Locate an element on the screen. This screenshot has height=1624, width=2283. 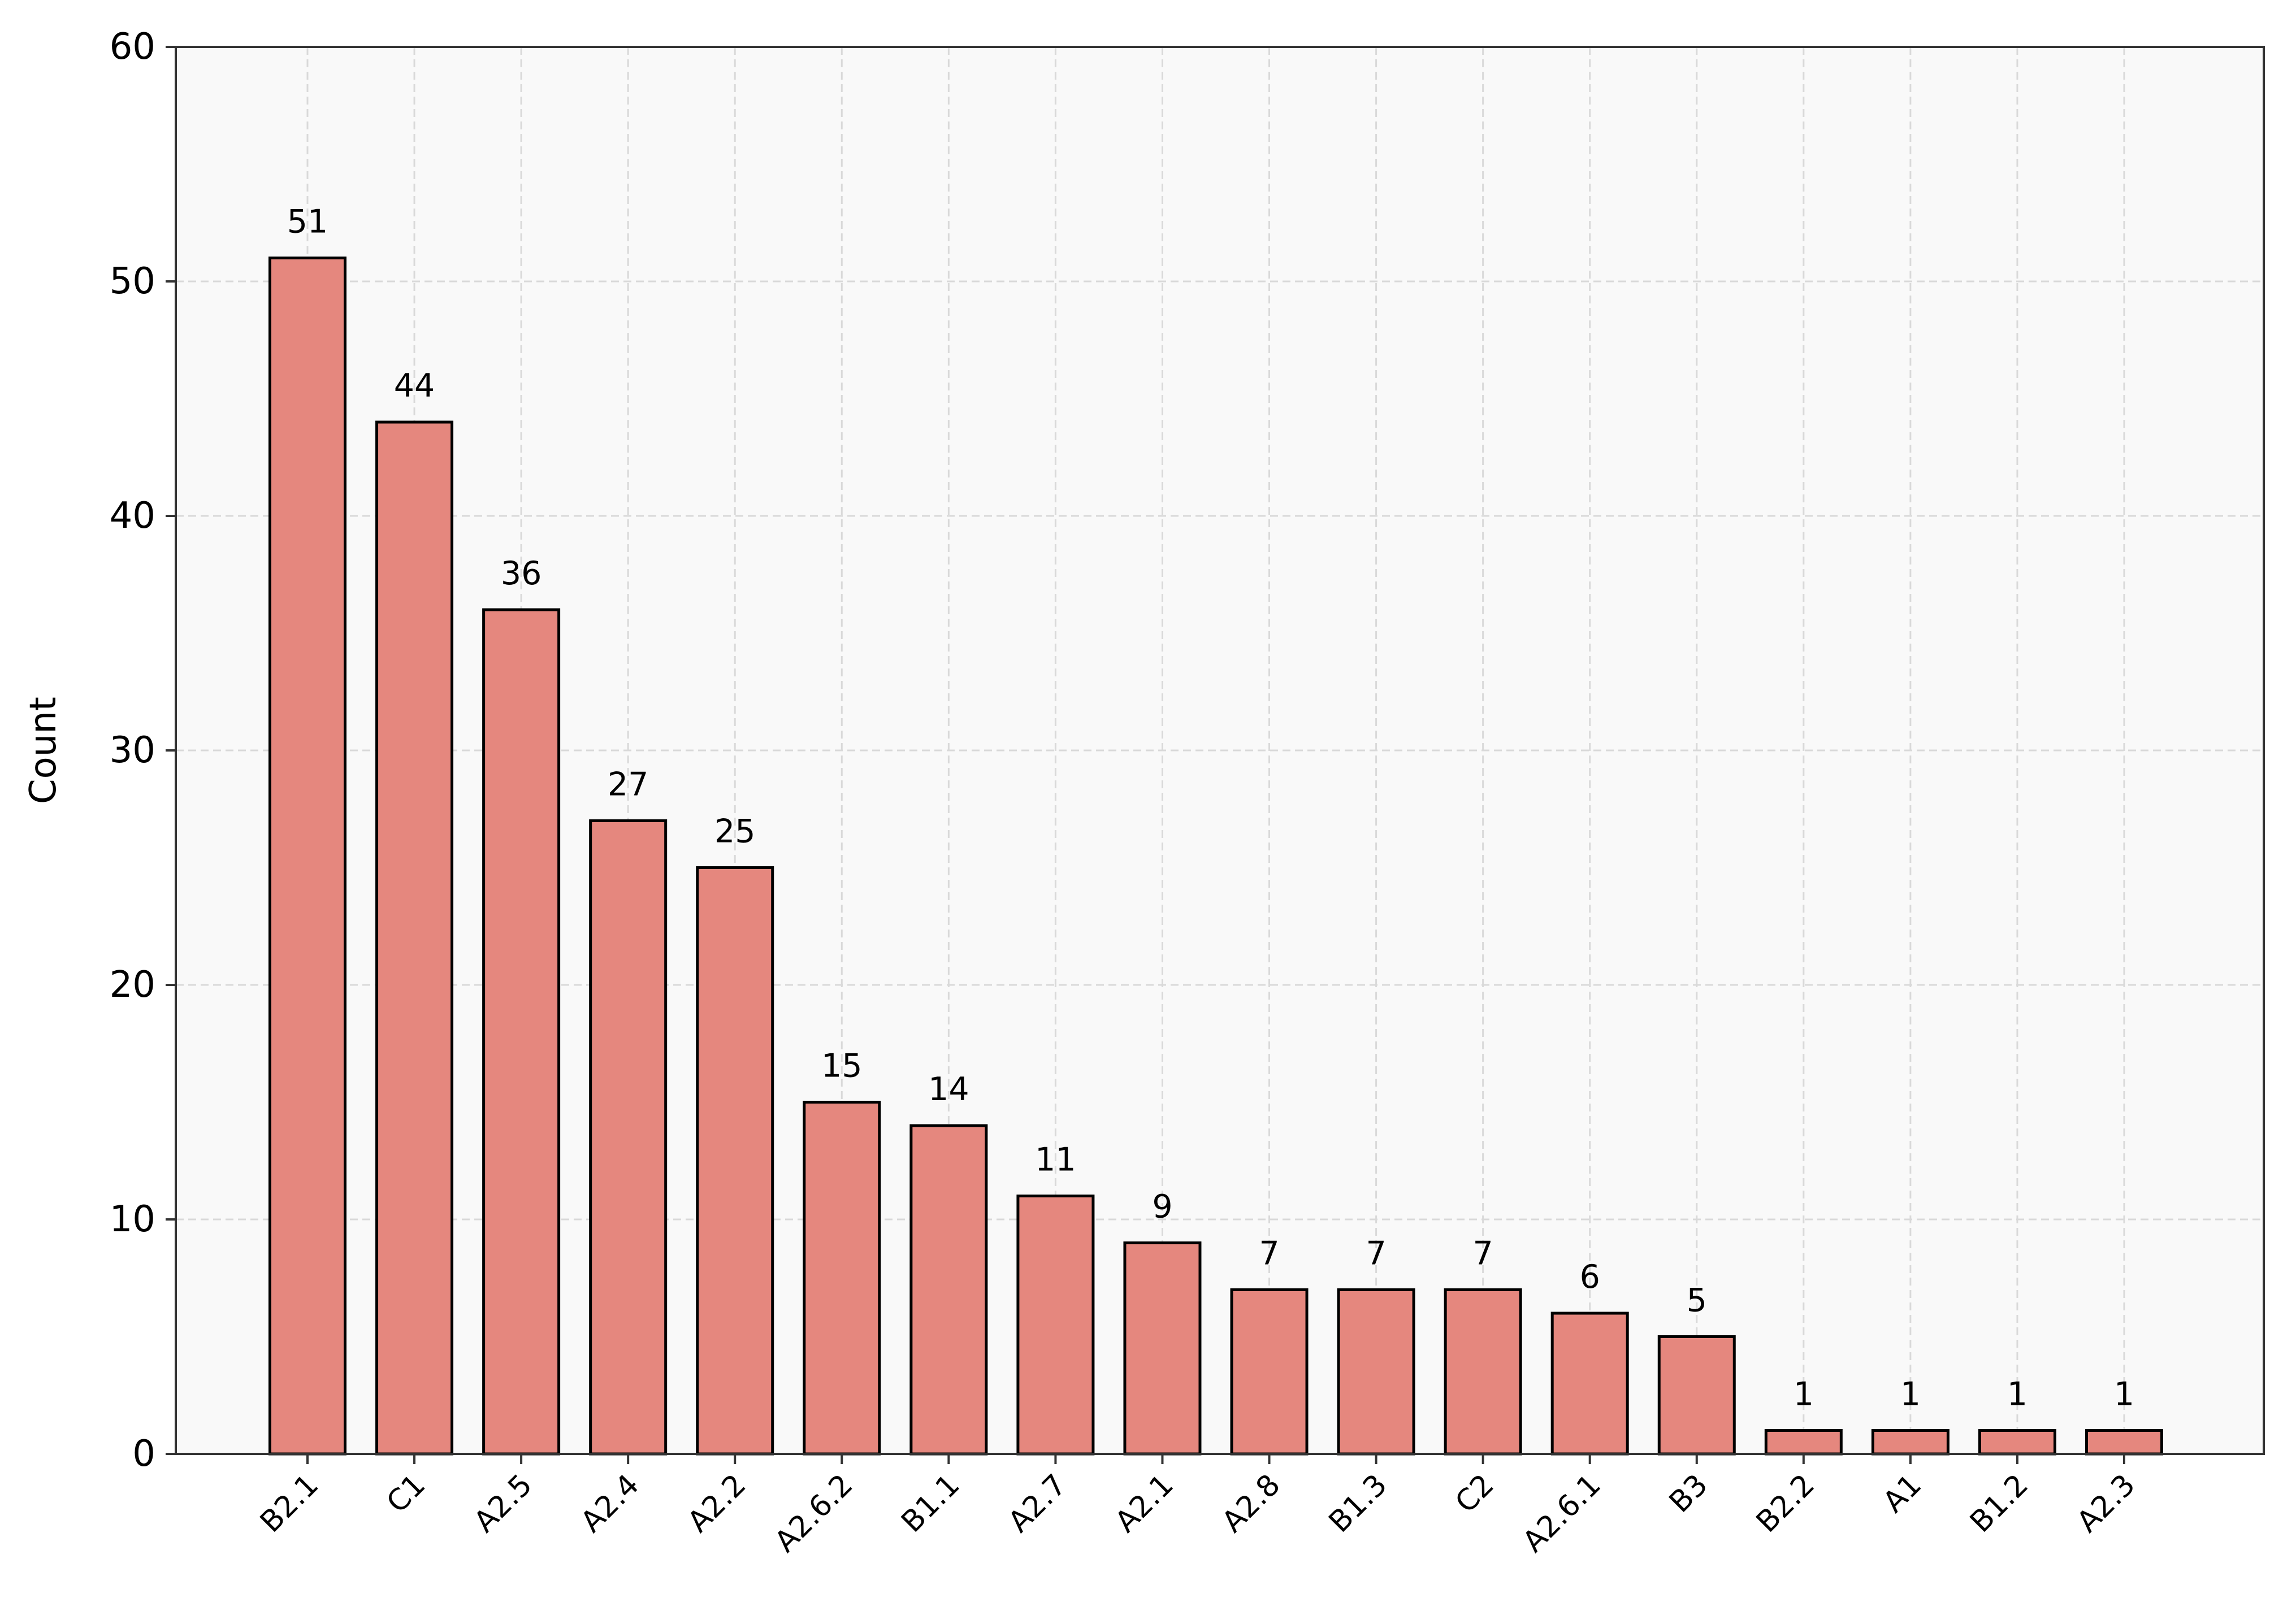
bar-value-label: 5 is located at coordinates (1697, 1300).